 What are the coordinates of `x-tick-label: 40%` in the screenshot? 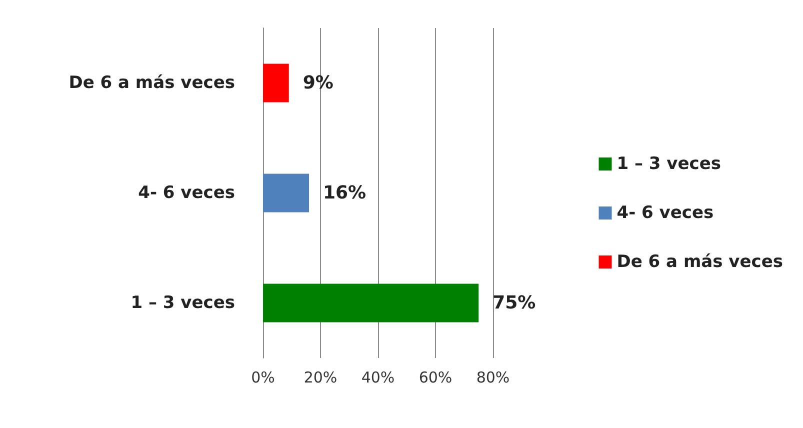 It's located at (378, 377).